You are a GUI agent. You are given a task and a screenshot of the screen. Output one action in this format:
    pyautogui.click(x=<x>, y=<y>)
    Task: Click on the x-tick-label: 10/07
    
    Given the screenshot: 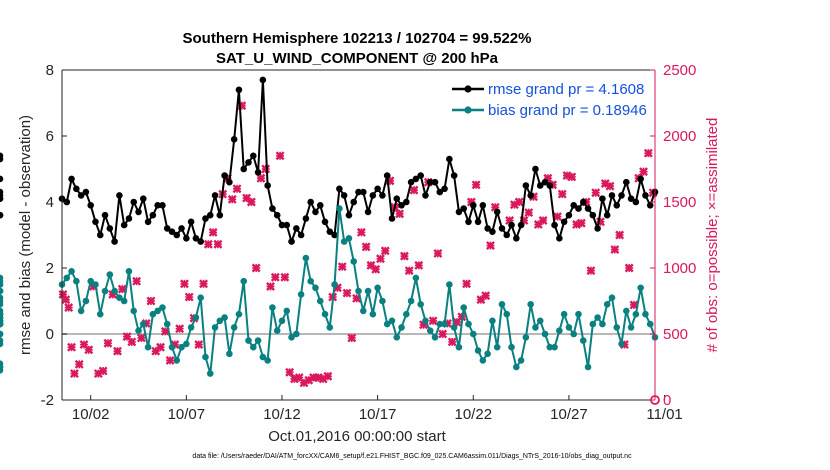 What is the action you would take?
    pyautogui.click(x=187, y=414)
    